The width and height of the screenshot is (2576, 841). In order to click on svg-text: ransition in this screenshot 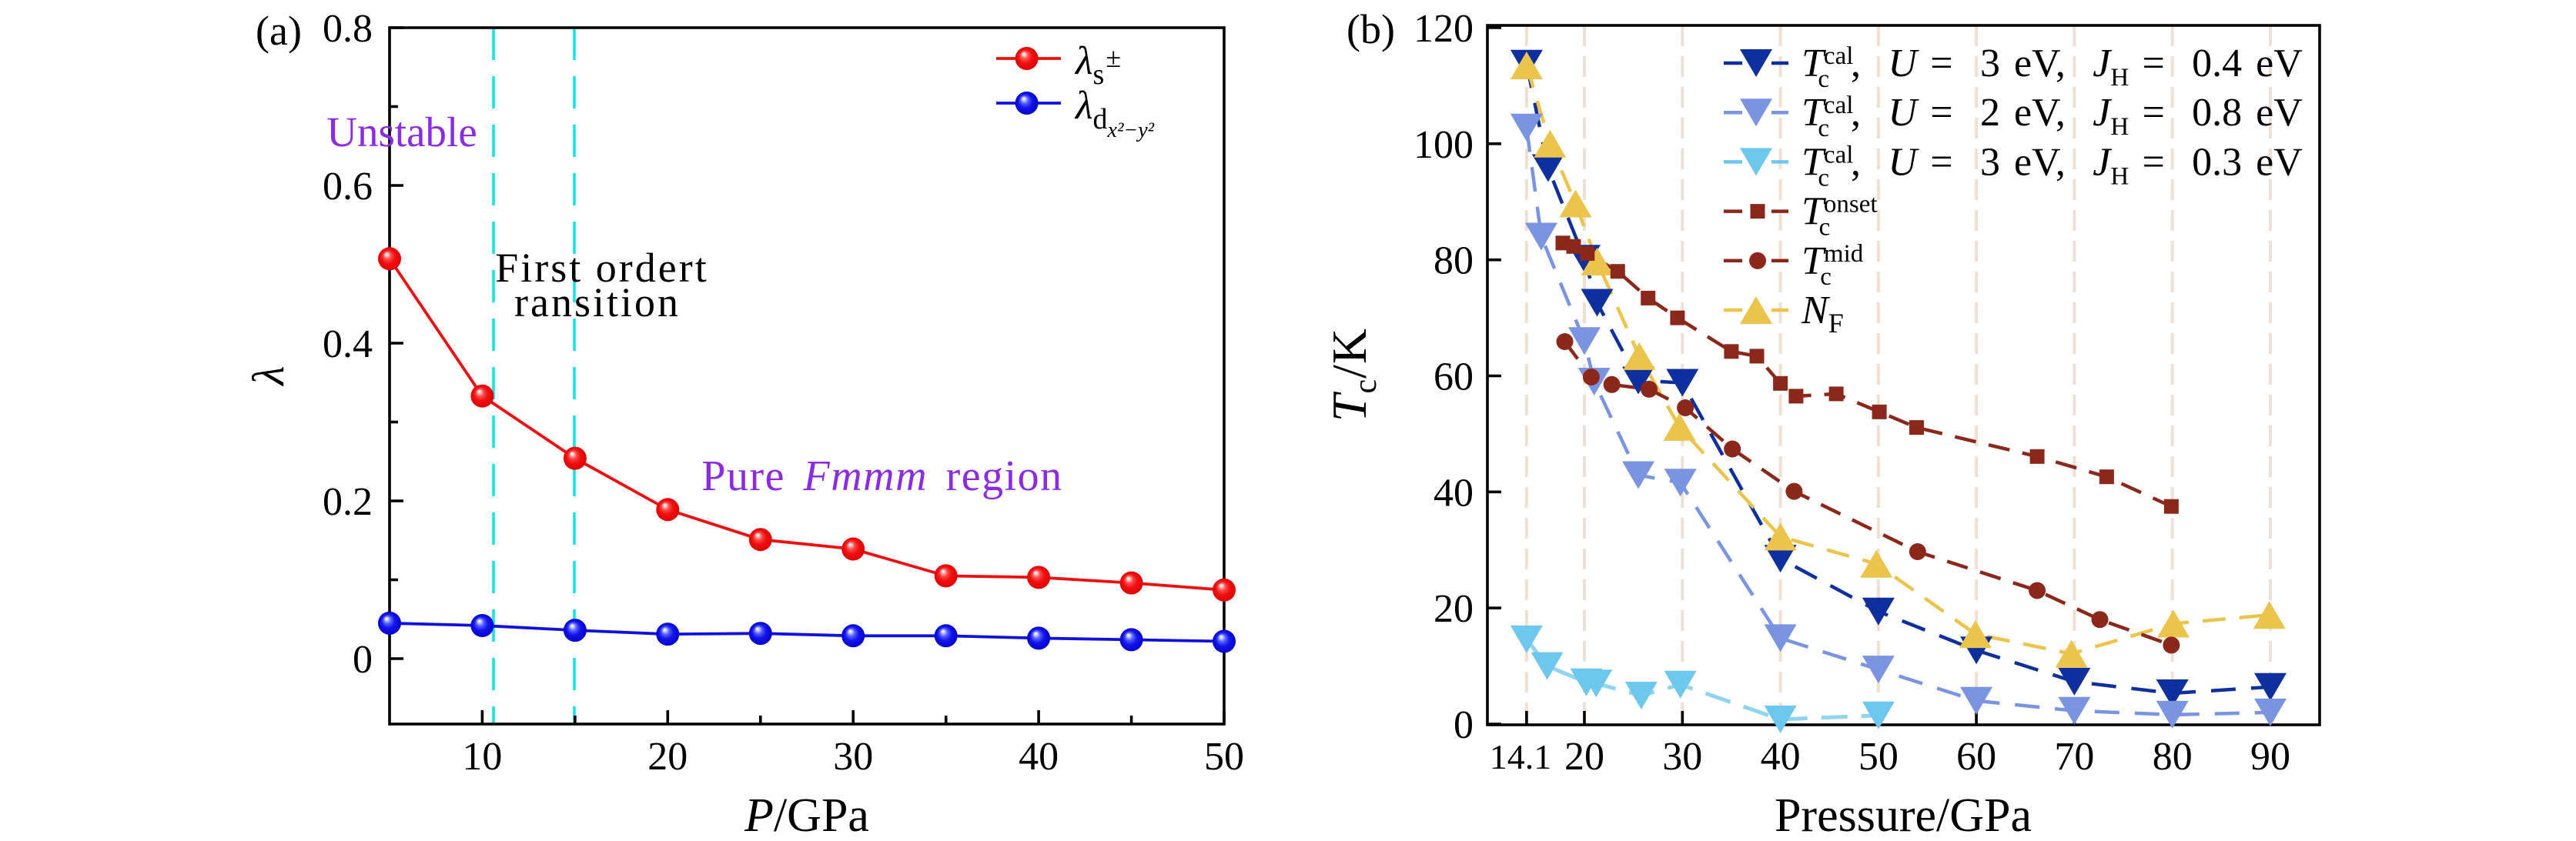, I will do `click(598, 302)`.